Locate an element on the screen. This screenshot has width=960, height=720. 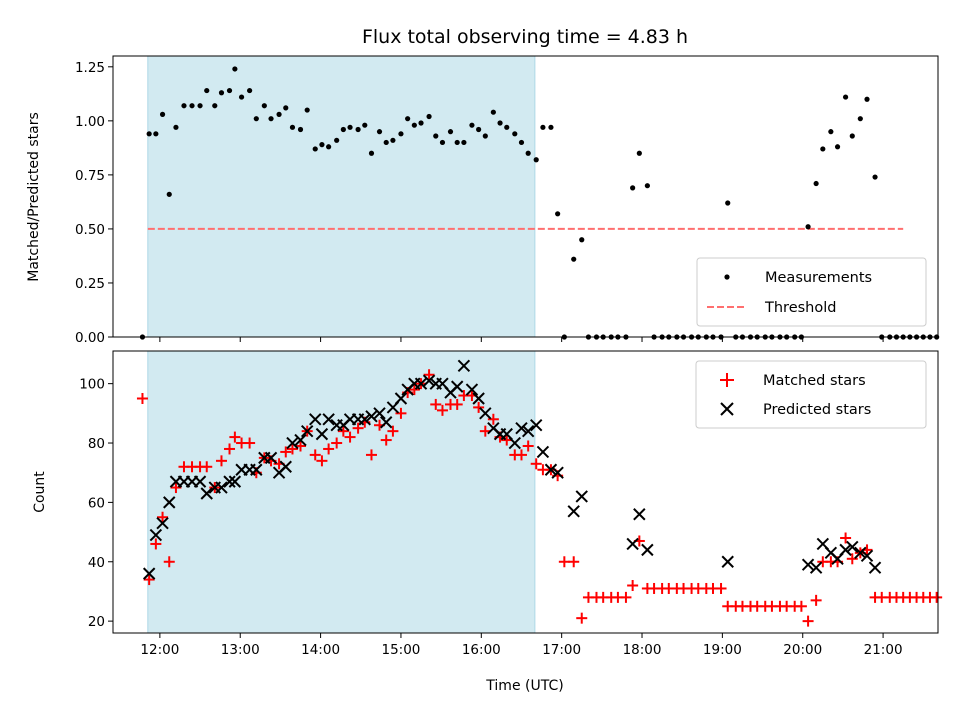
top-legend-box is located at coordinates (811, 292).